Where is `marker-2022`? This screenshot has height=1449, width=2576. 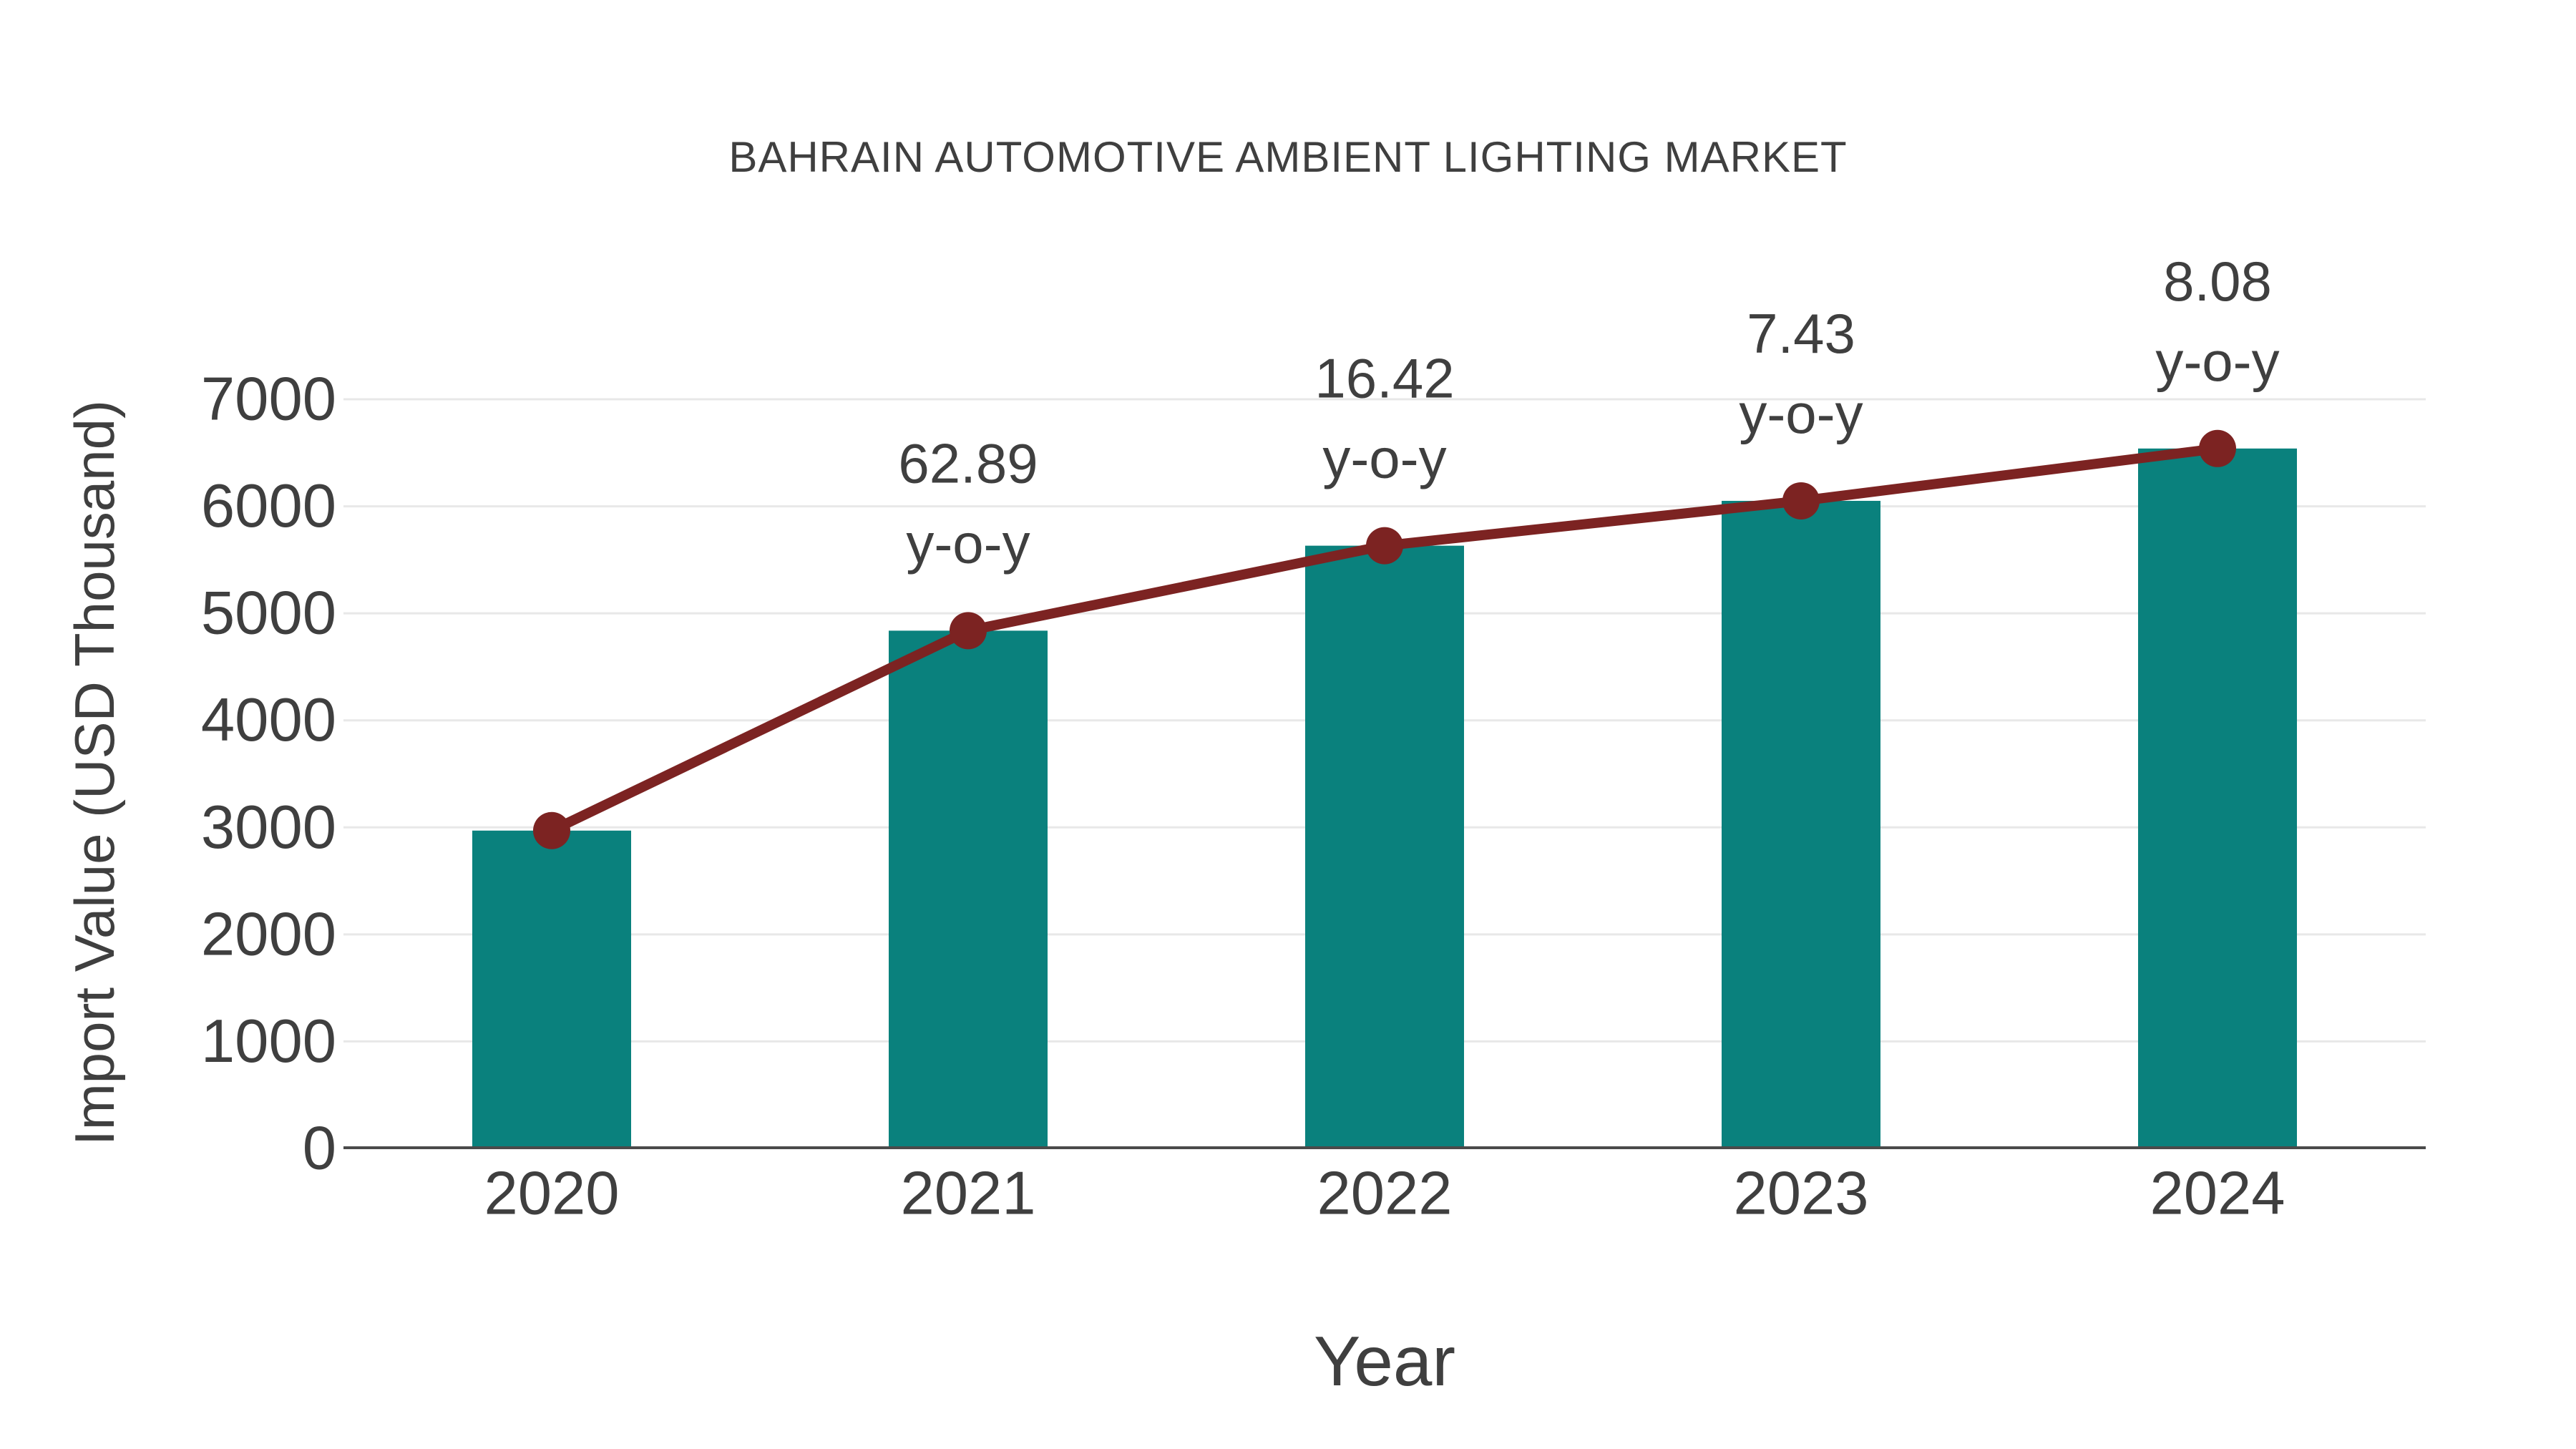
marker-2022 is located at coordinates (1384, 546).